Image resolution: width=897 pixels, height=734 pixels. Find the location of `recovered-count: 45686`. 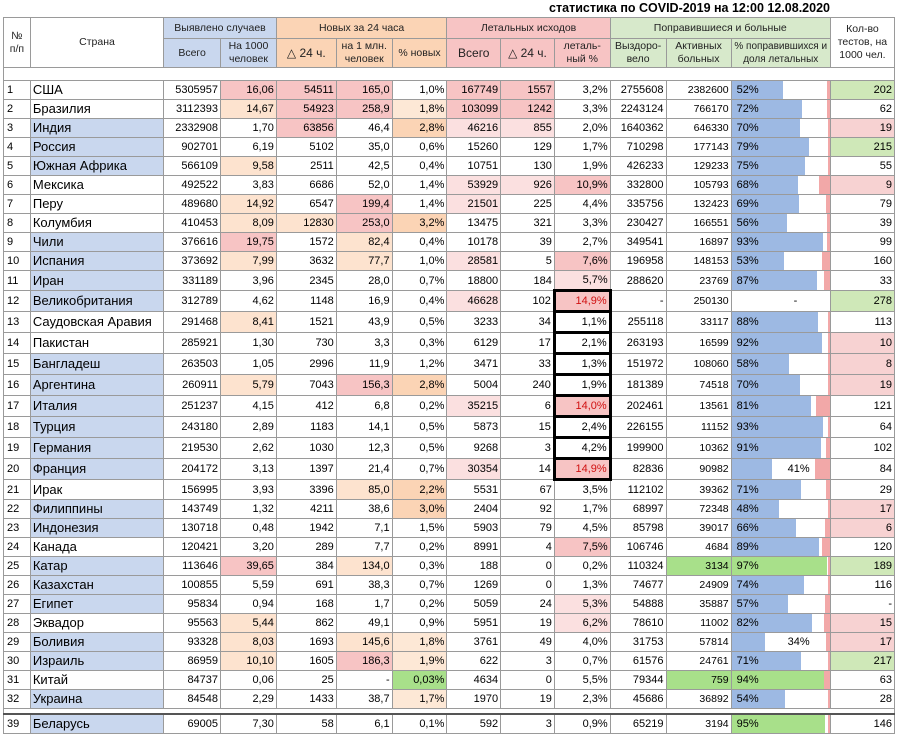

recovered-count: 45686 is located at coordinates (638, 699).